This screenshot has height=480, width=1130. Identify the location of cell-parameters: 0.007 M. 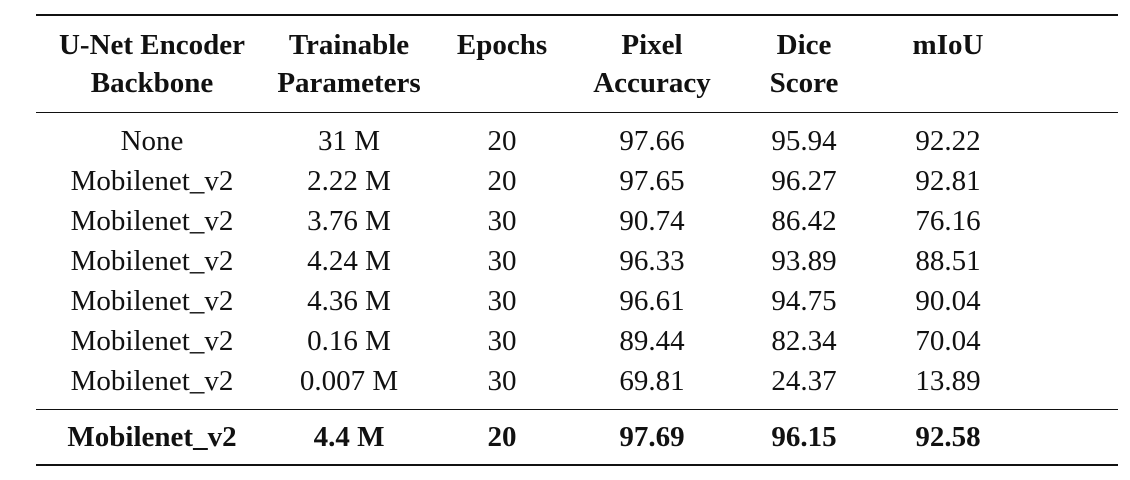
(349, 381).